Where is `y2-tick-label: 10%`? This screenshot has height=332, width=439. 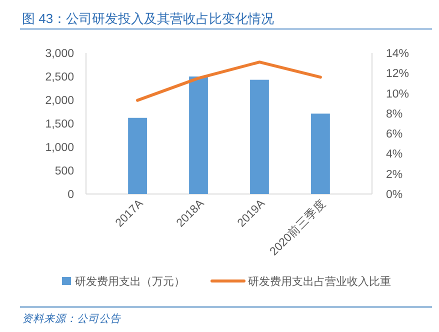 y2-tick-label: 10% is located at coordinates (398, 94).